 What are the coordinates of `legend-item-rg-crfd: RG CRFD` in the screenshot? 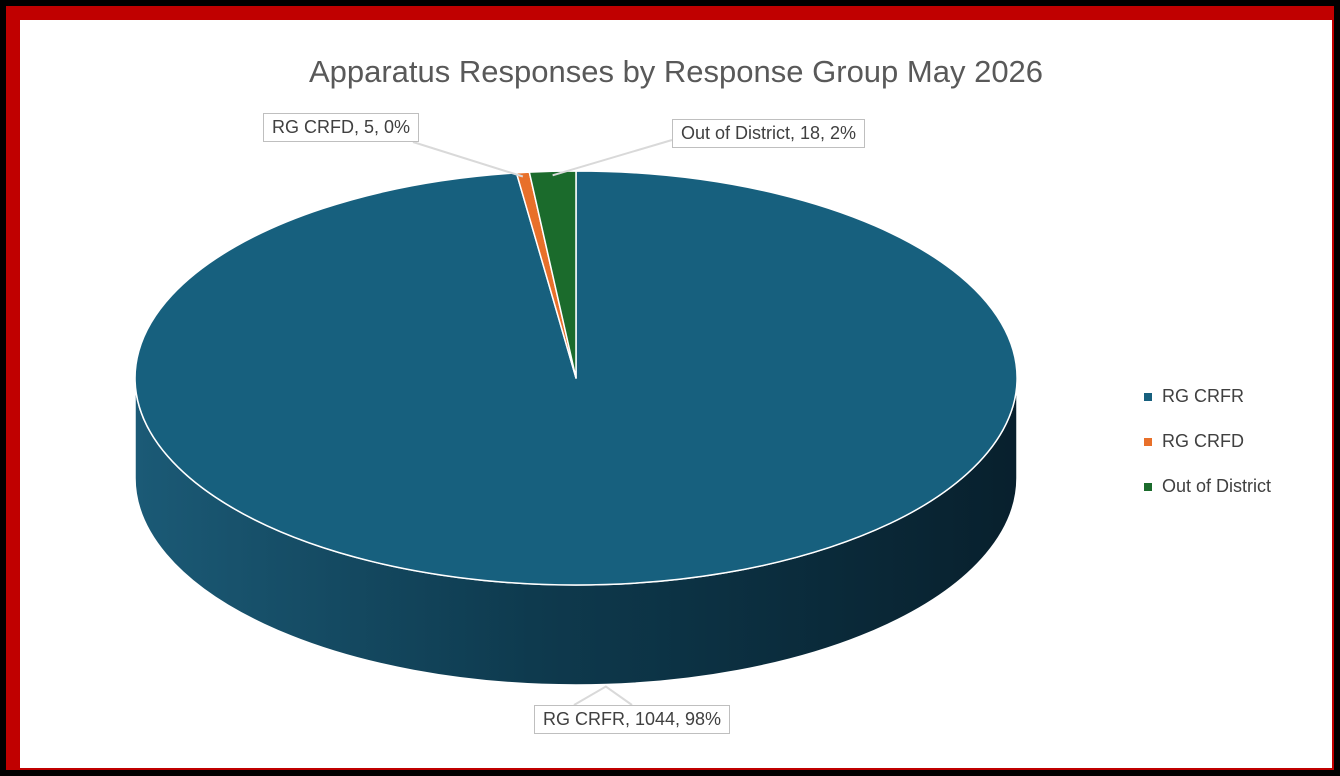 It's located at (1207, 441).